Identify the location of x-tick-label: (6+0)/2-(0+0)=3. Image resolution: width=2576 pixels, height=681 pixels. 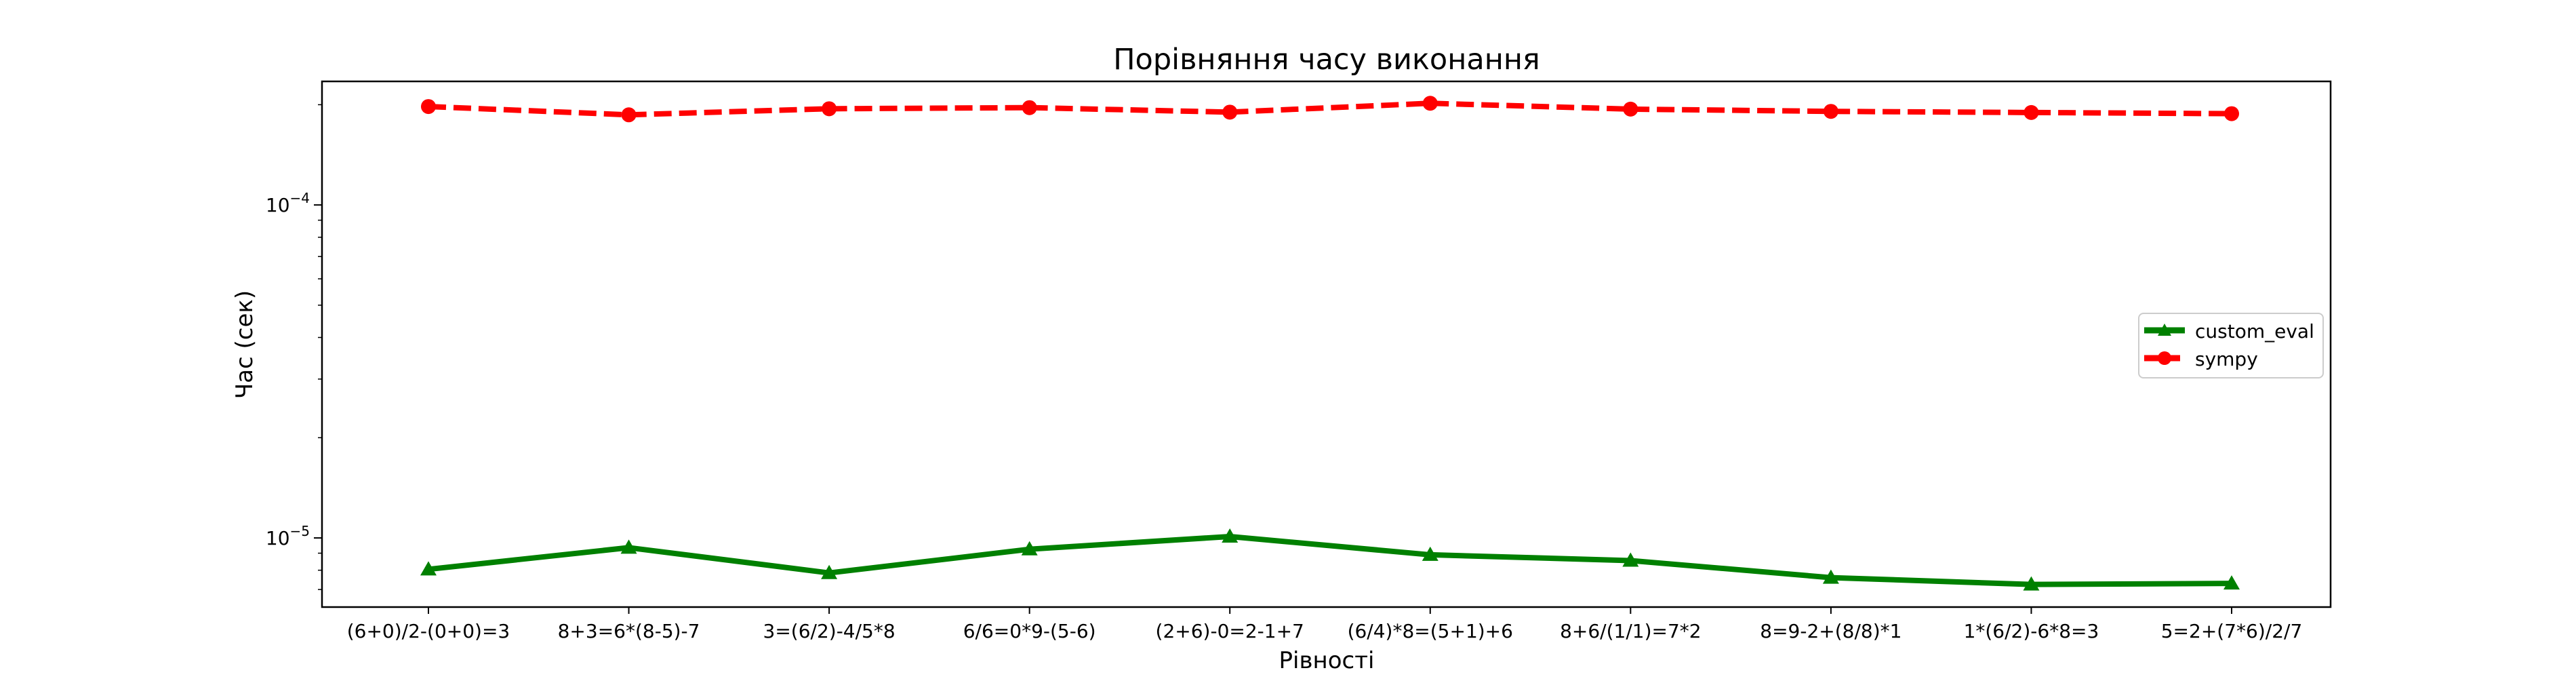
(428, 631).